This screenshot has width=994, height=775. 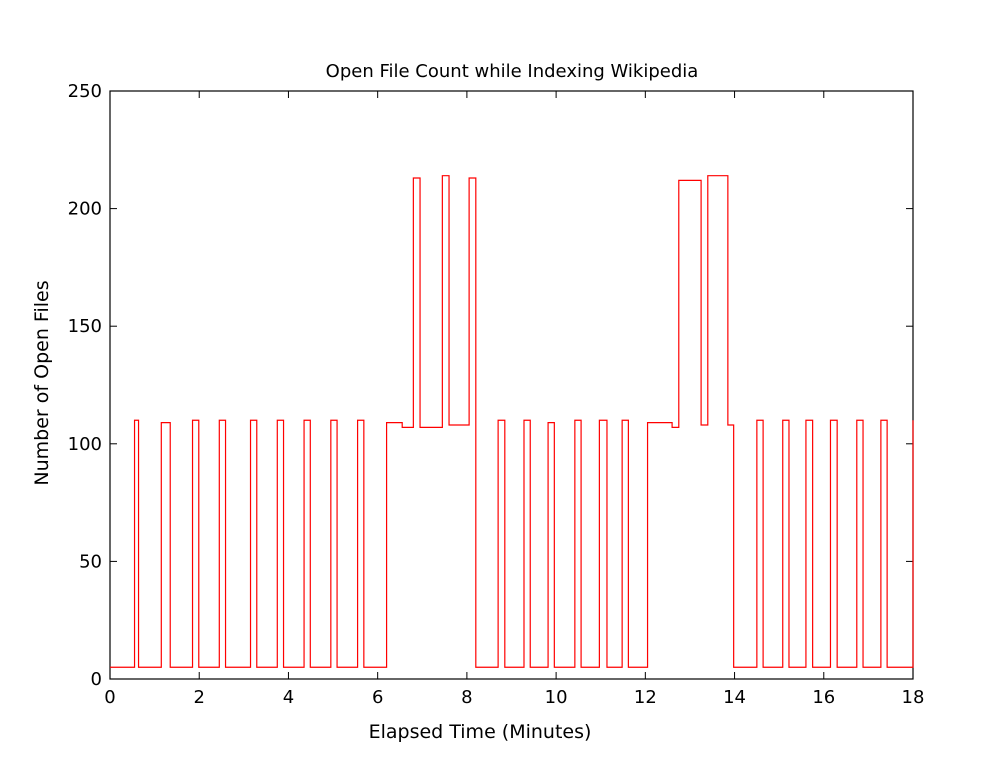 What do you see at coordinates (96, 679) in the screenshot?
I see `y-tick-label: 0` at bounding box center [96, 679].